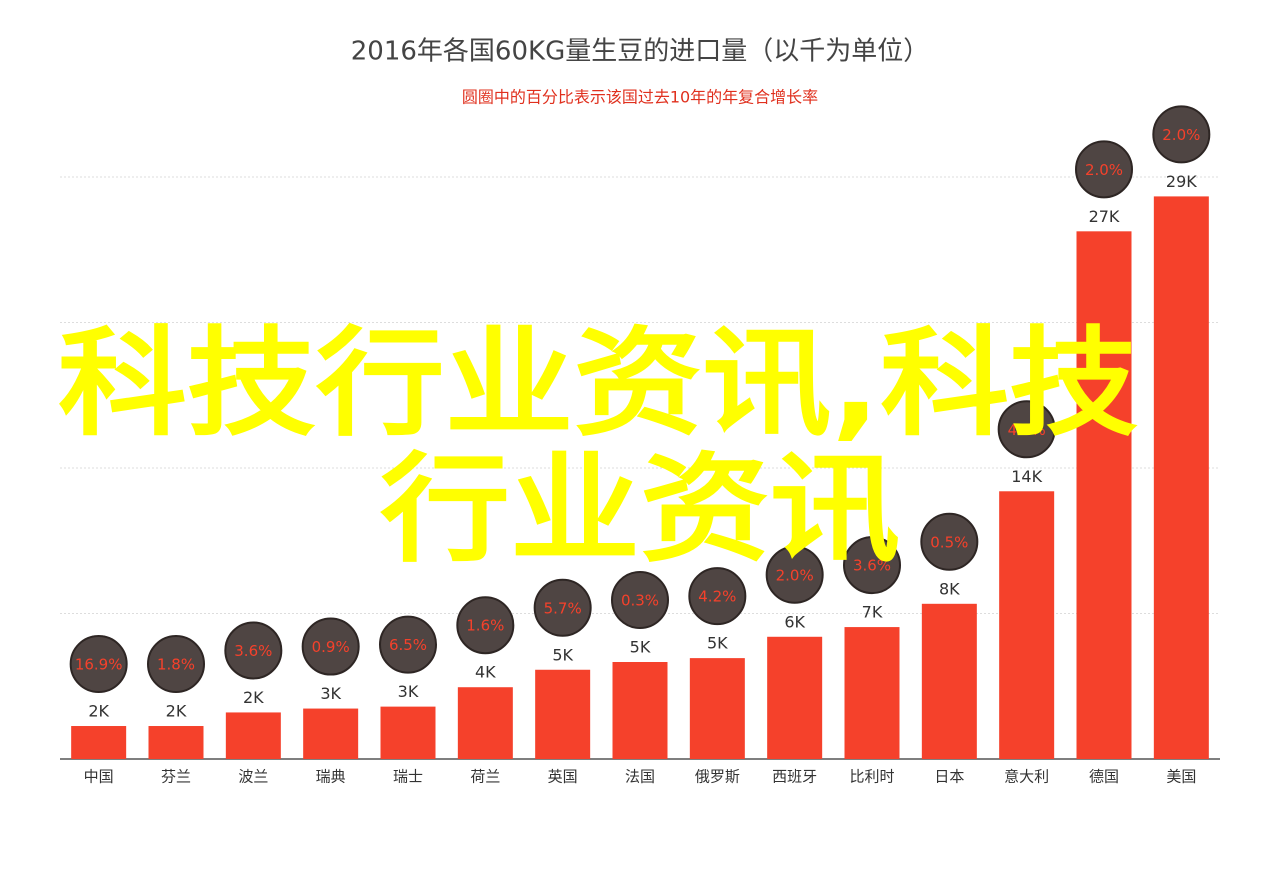 Image resolution: width=1280 pixels, height=872 pixels. I want to click on growth-label: 0.9%, so click(331, 647).